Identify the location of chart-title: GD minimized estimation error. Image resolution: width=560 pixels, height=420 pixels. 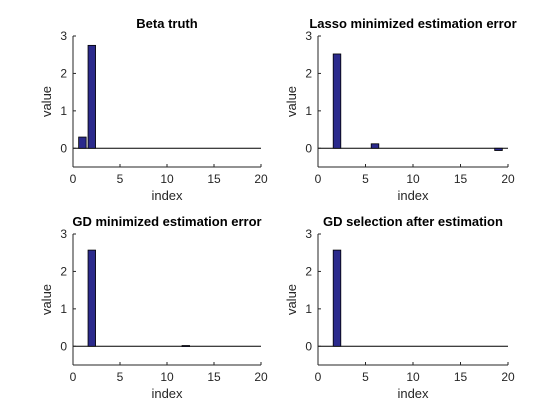
(166, 221).